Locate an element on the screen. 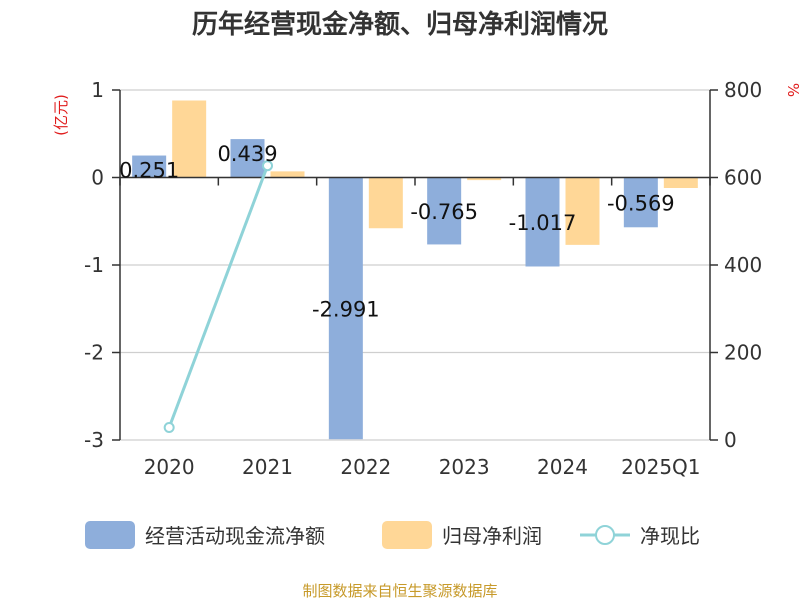  cashflow-data-label: -0.765 is located at coordinates (444, 212).